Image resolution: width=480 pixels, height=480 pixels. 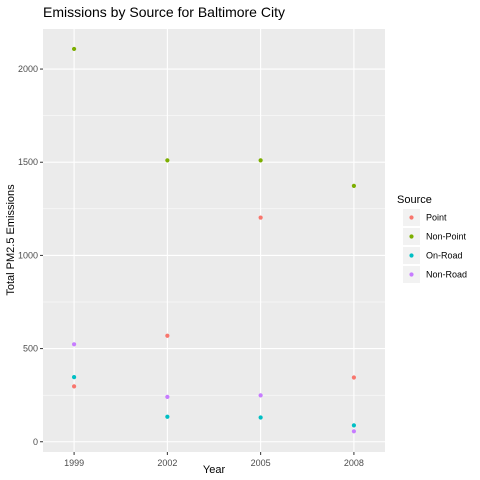 What do you see at coordinates (11, 240) in the screenshot?
I see `y-axis-title: Total PM2.5 Emissions` at bounding box center [11, 240].